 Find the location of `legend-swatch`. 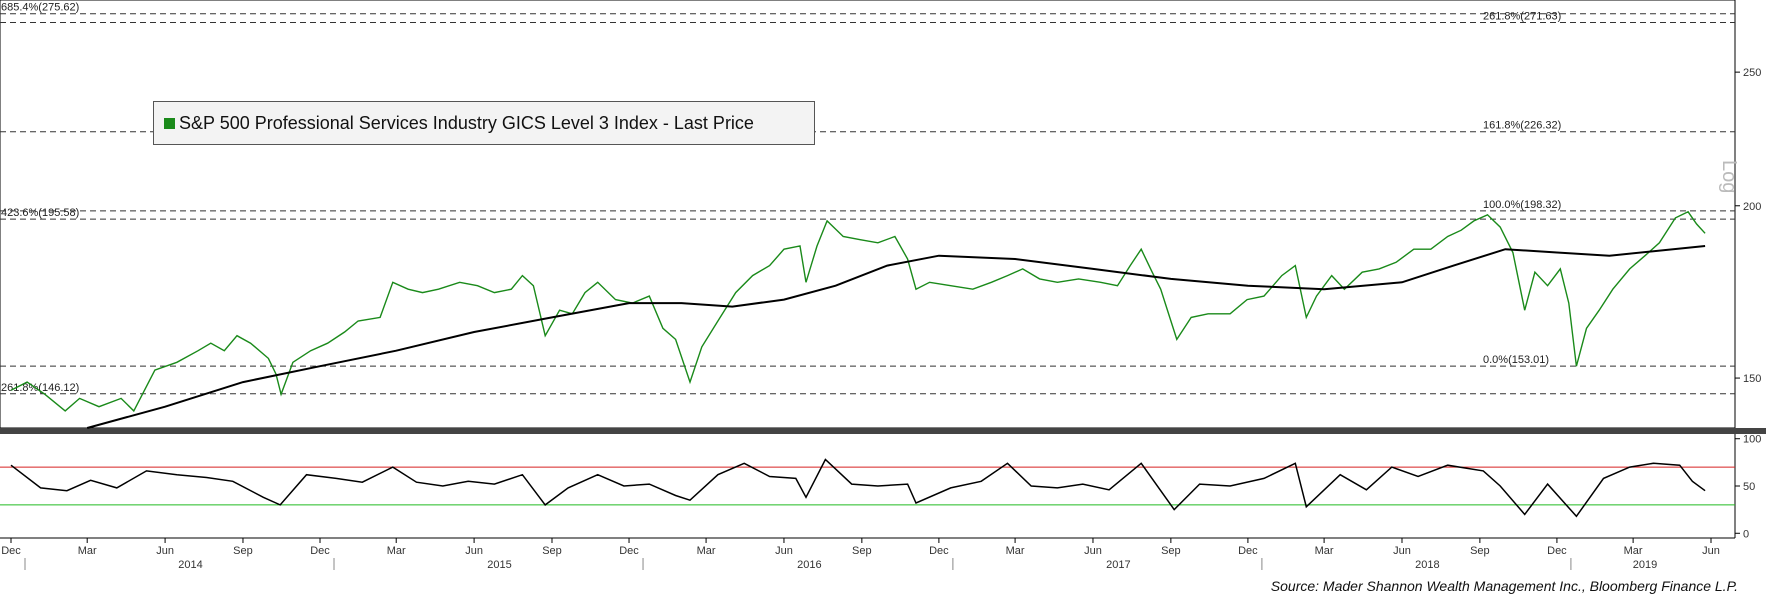

legend-swatch is located at coordinates (169, 123).